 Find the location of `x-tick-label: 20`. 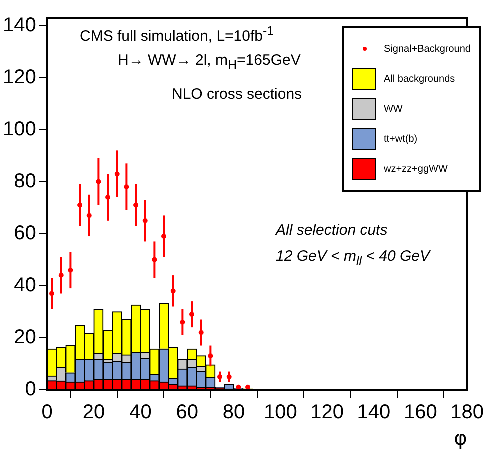

x-tick-label: 20 is located at coordinates (94, 413).